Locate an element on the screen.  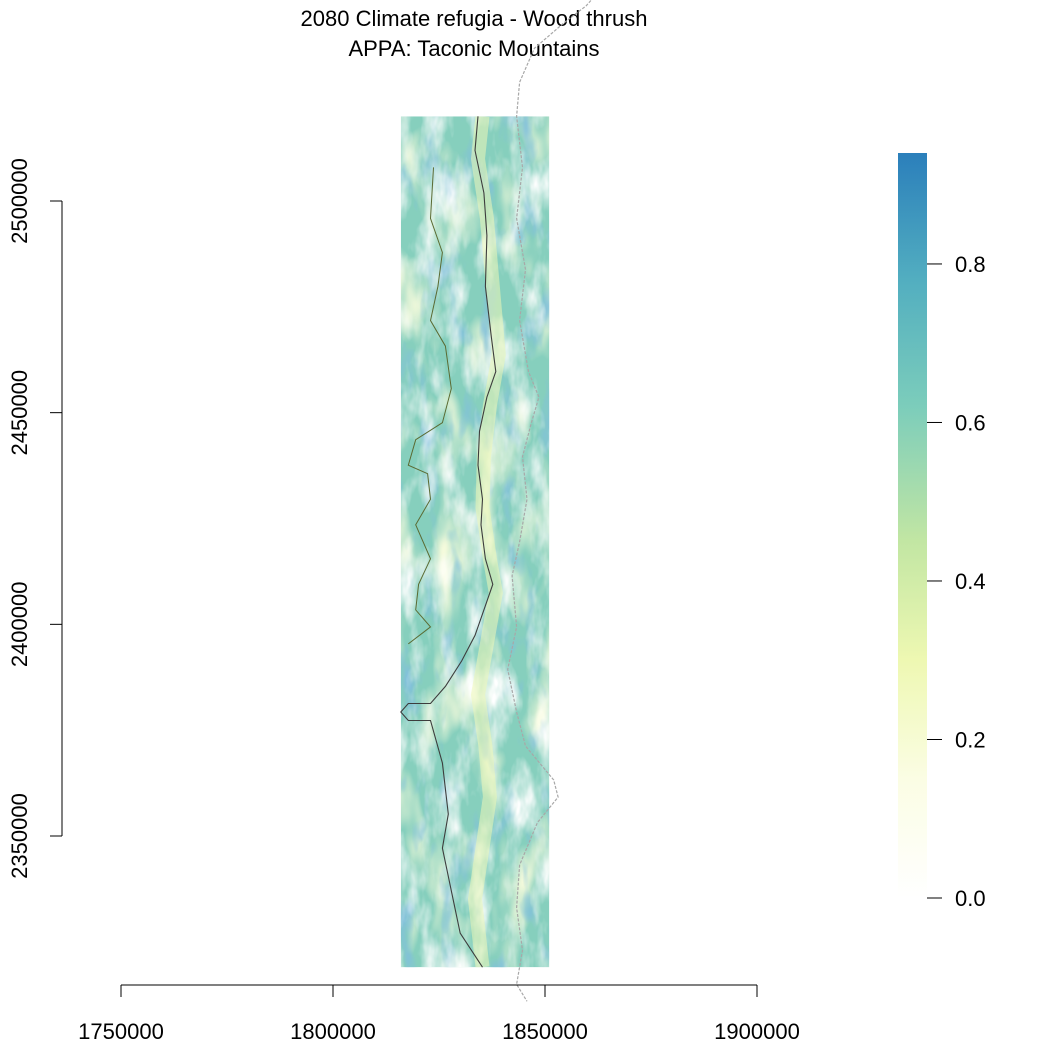
west-boundary-line is located at coordinates (429, 406).